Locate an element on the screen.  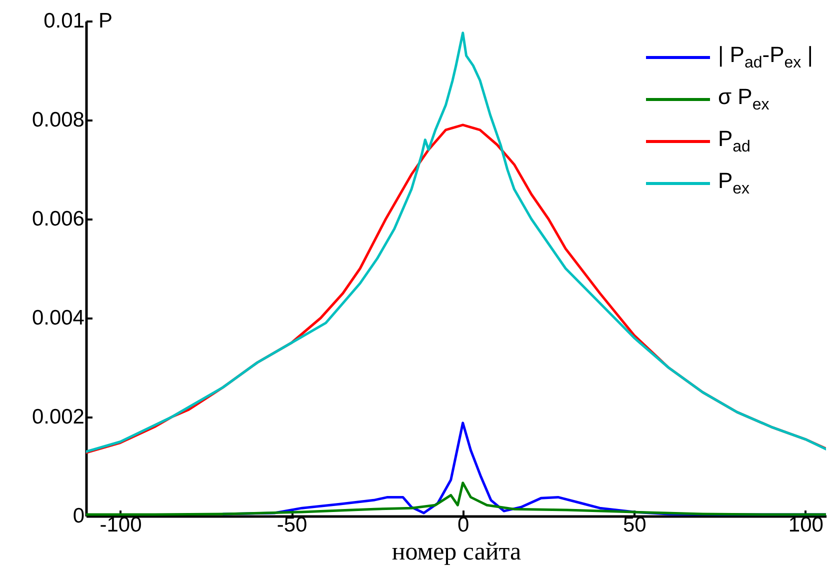
legend-label: P$_{ex}$ is located at coordinates (734, 183).